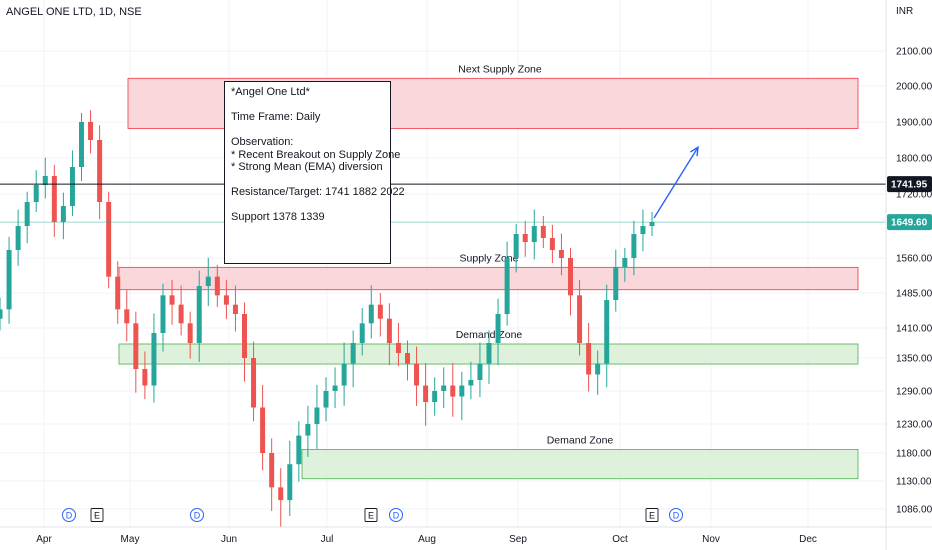 The width and height of the screenshot is (932, 550). I want to click on zone-label: Demand Zone, so click(580, 441).